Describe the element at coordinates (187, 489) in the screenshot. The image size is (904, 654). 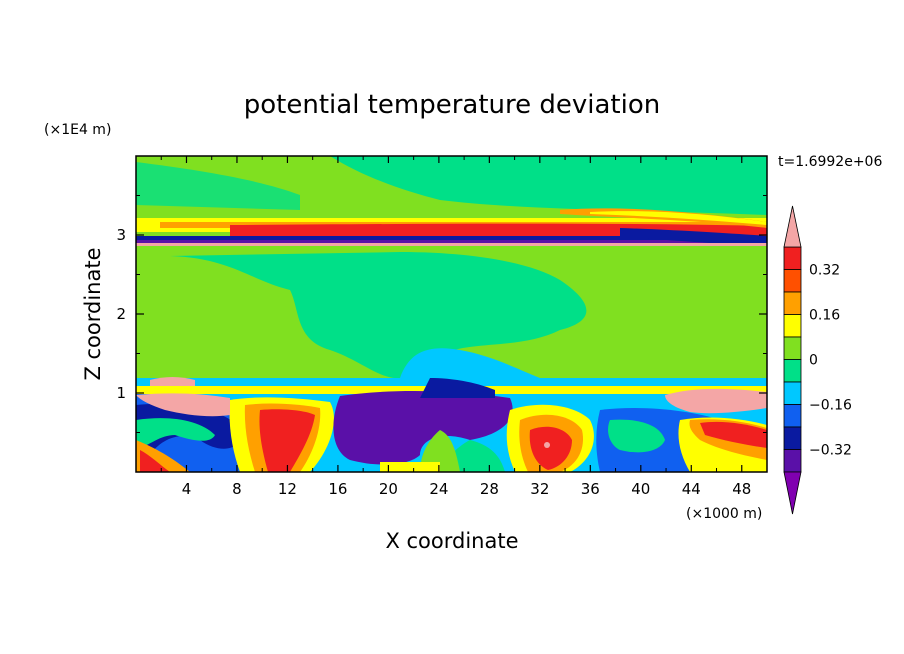
I see `x-tick-label: 4` at that location.